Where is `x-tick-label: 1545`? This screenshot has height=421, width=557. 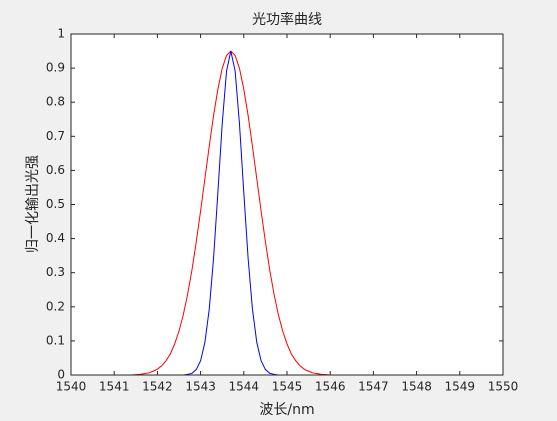 x-tick-label: 1545 is located at coordinates (287, 387).